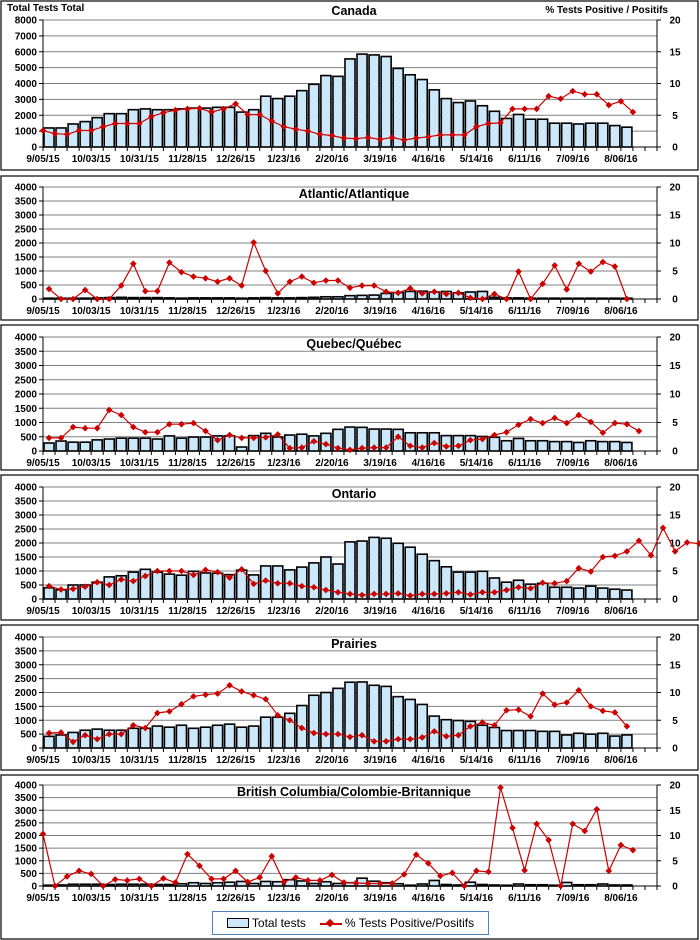 The image size is (700, 940). I want to click on y-left-tick-label: 4000, so click(26, 786).